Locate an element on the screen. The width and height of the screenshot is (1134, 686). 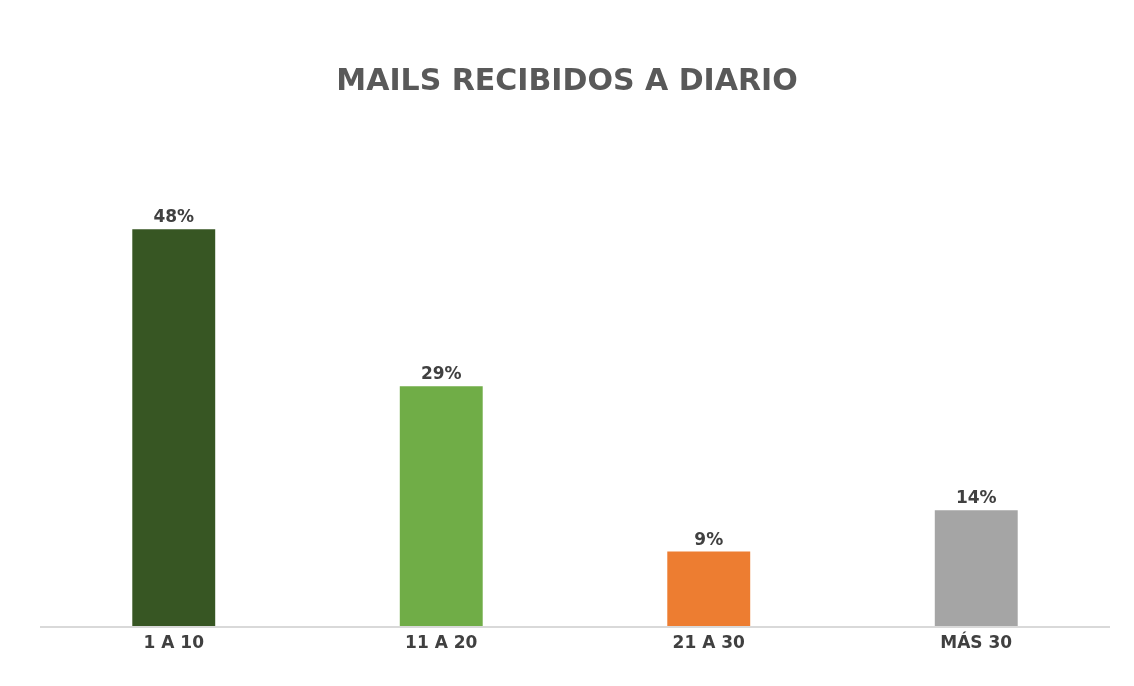
x-tick-label: 11 A 20 is located at coordinates (441, 642).